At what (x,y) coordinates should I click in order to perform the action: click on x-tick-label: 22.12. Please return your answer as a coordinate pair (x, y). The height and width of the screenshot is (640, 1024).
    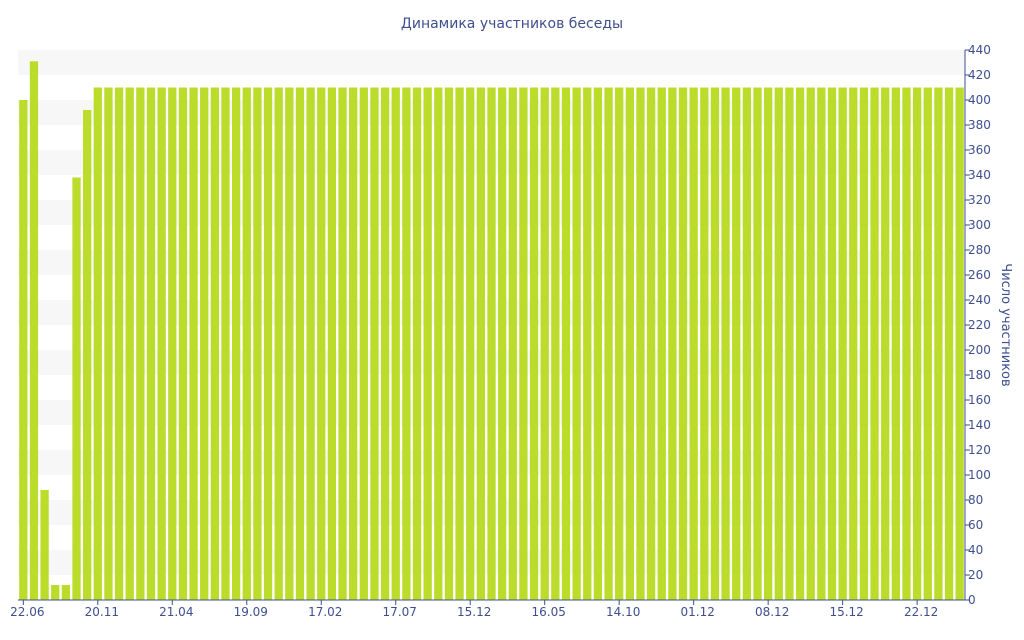
    Looking at the image, I should click on (921, 612).